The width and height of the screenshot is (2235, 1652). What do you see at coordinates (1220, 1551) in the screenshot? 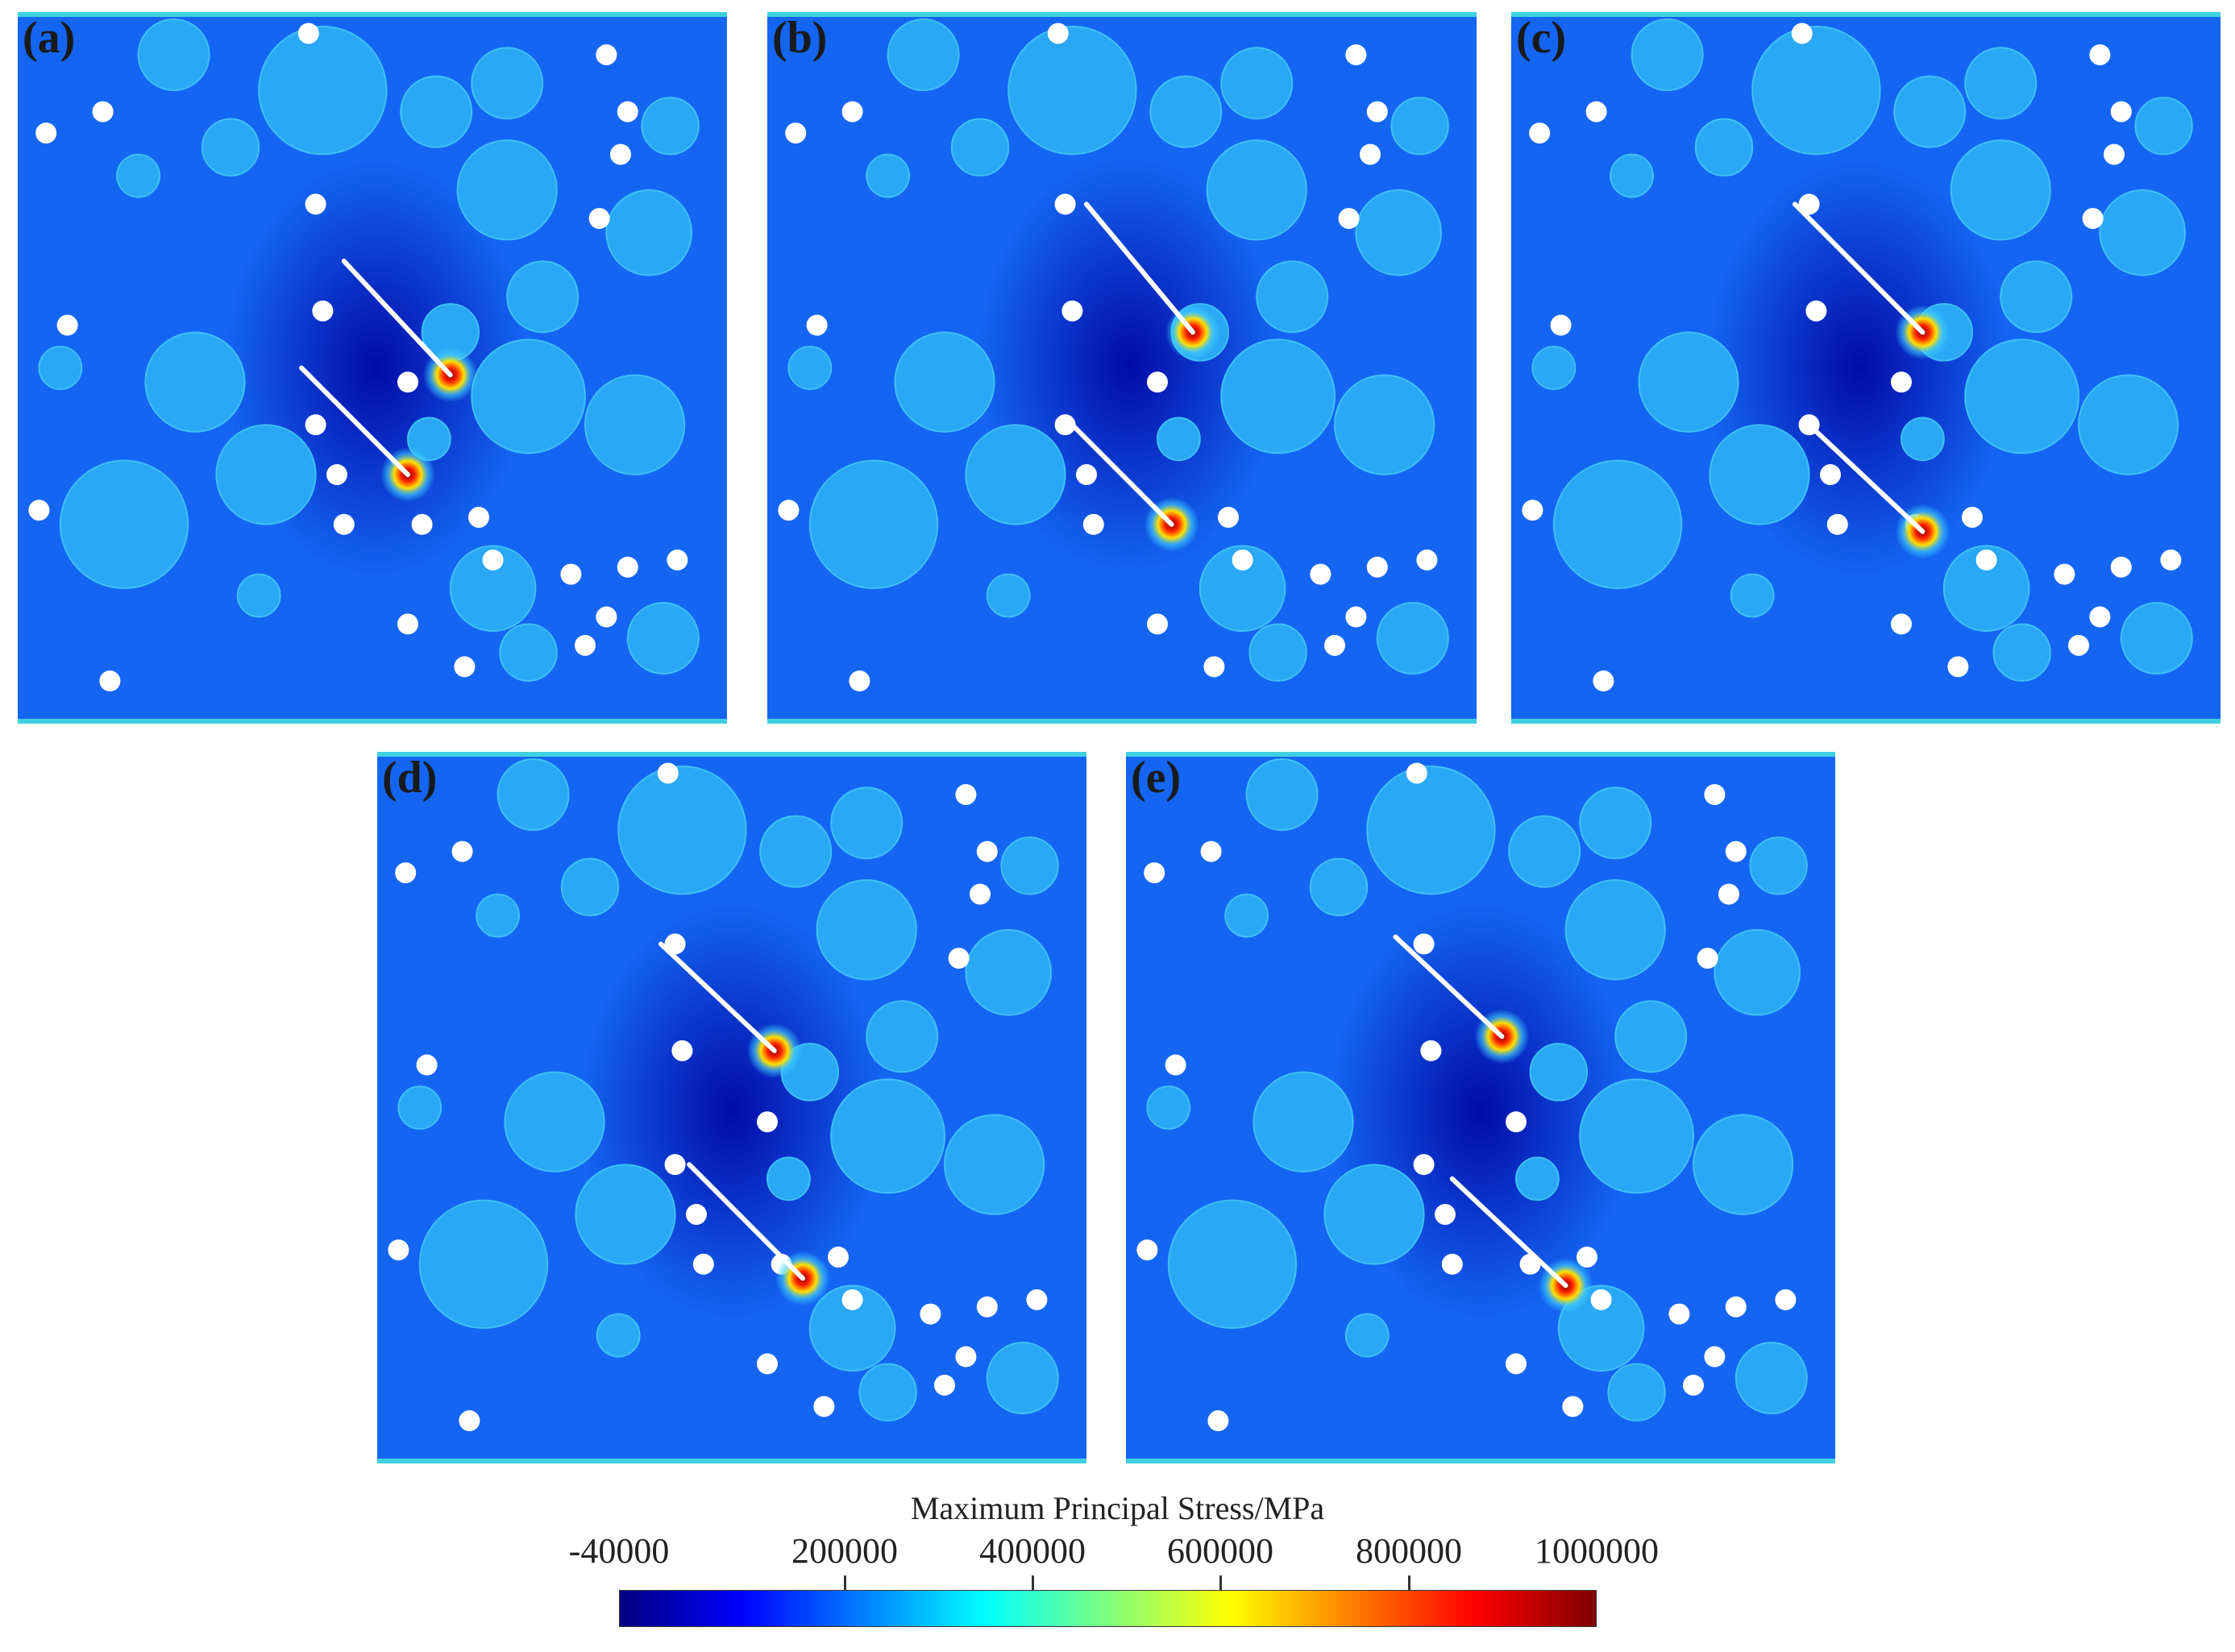
I see `colorbar-tick-label: 600000` at bounding box center [1220, 1551].